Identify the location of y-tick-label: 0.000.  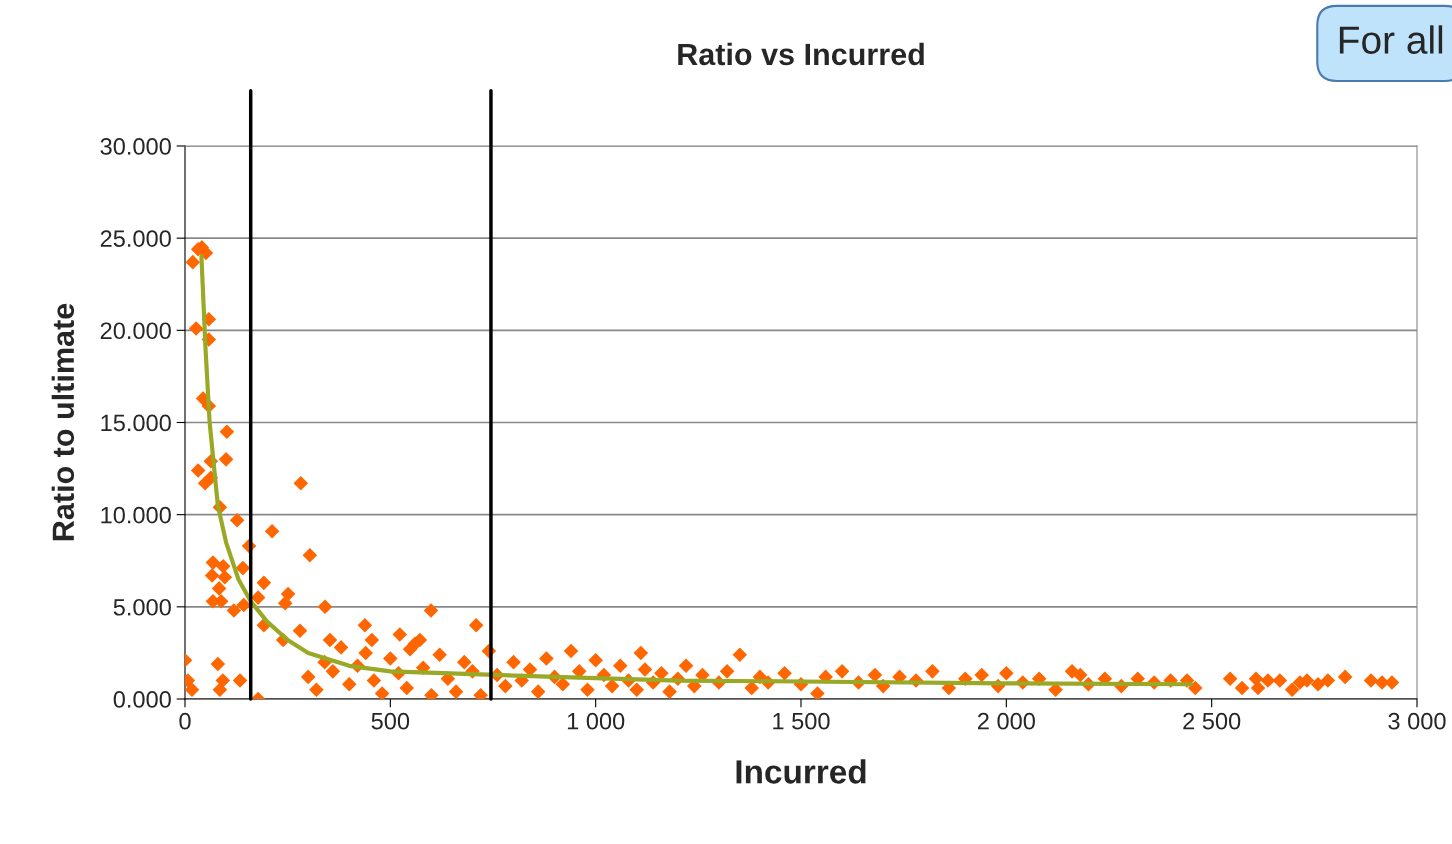
(142, 699).